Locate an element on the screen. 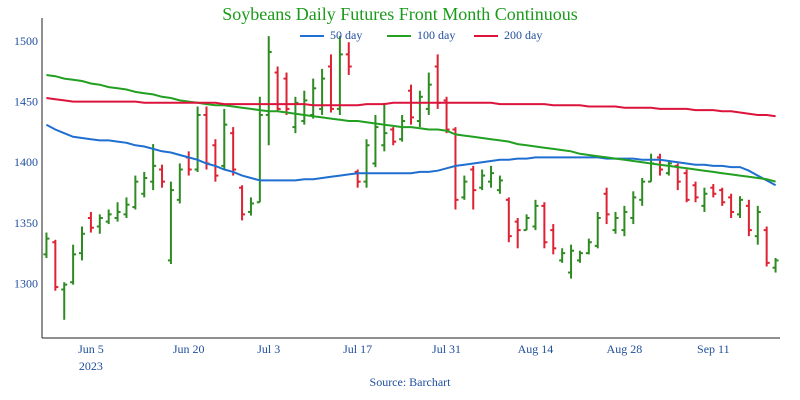  y-tick-label: 1450 is located at coordinates (26, 102).